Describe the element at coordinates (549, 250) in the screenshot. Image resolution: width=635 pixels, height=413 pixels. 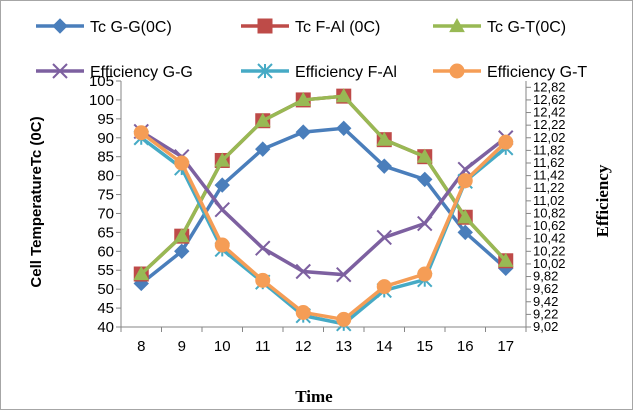
I see `y-right-tick-label: 10,22` at that location.